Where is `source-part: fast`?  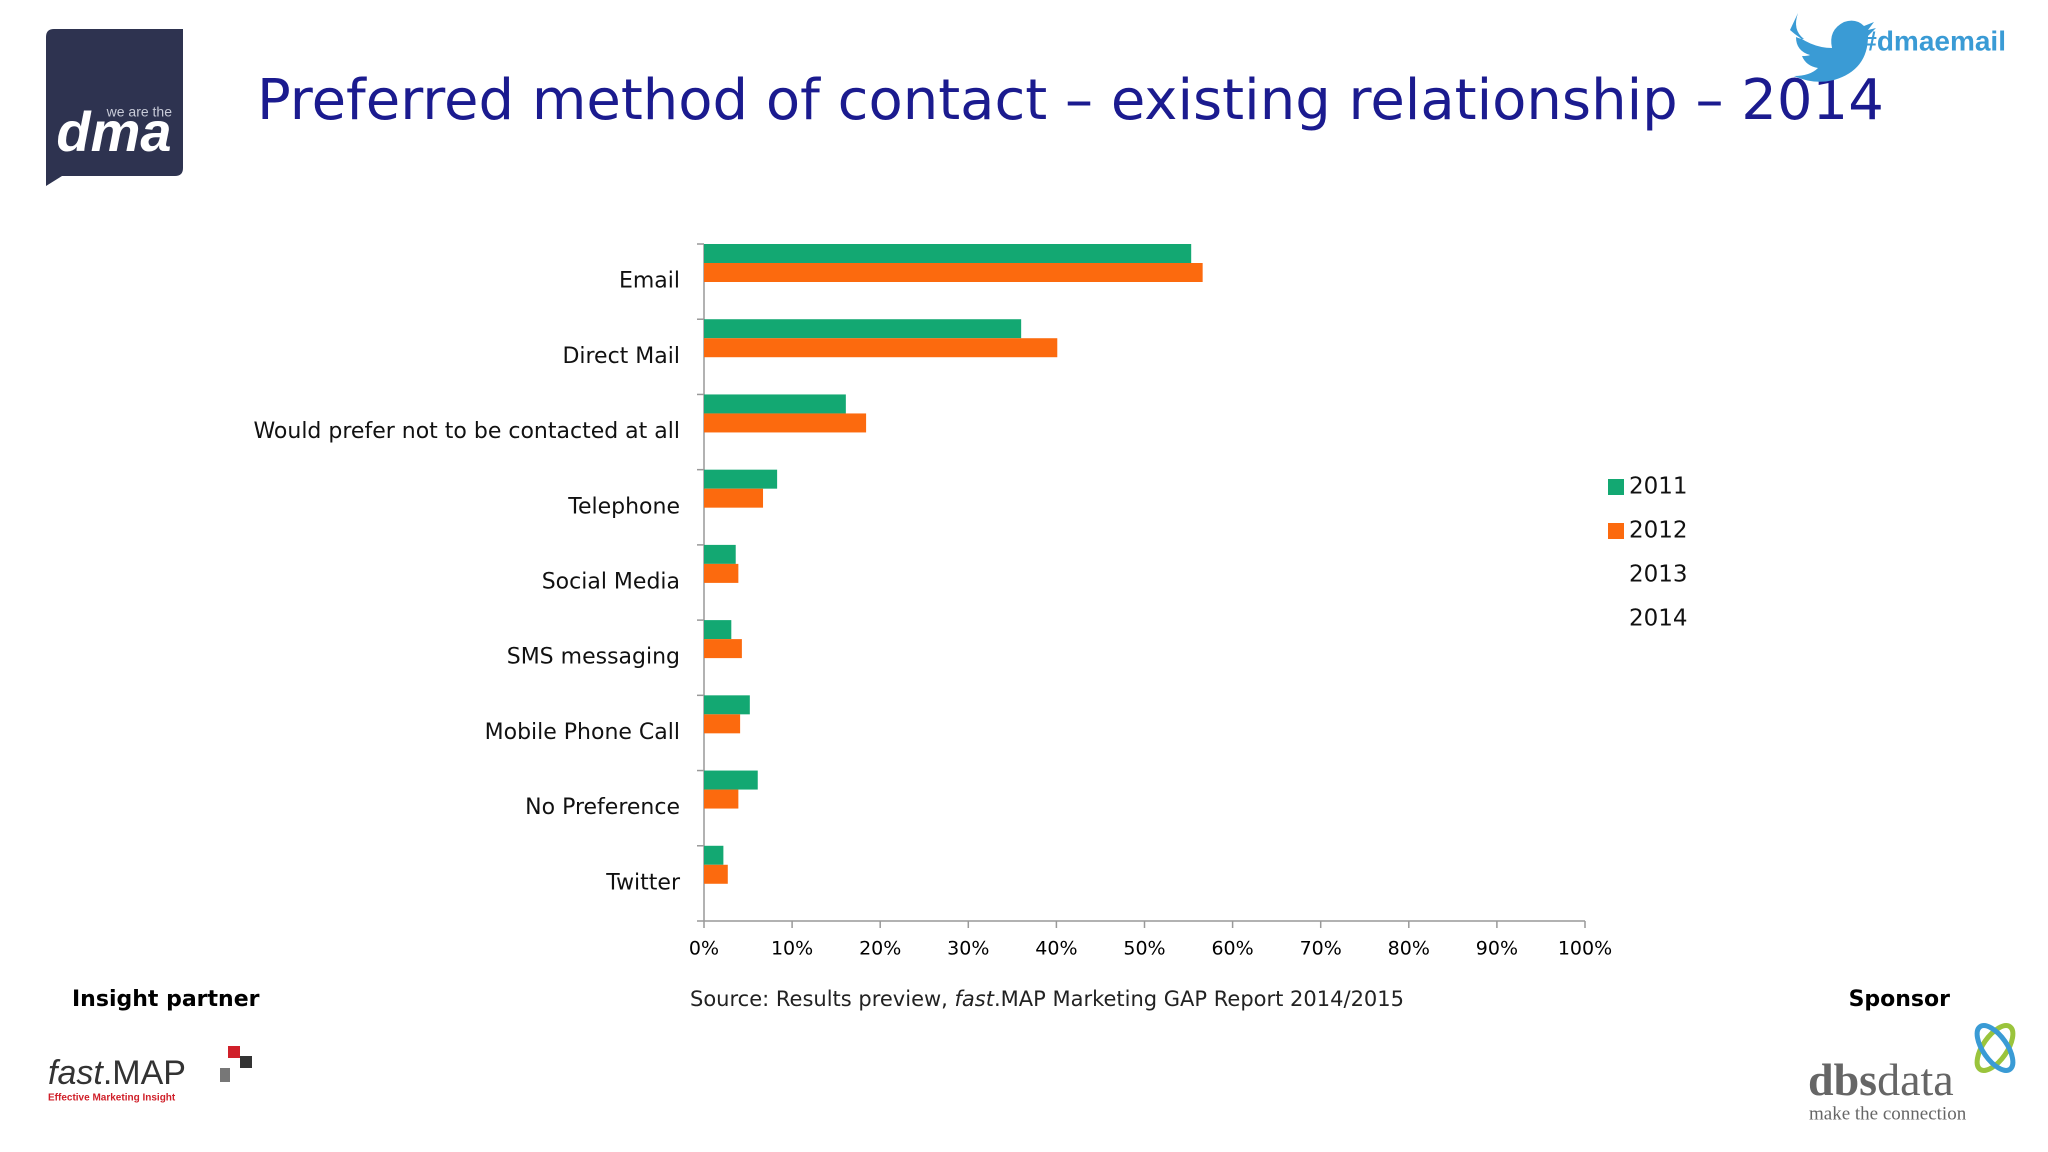 source-part: fast is located at coordinates (975, 999).